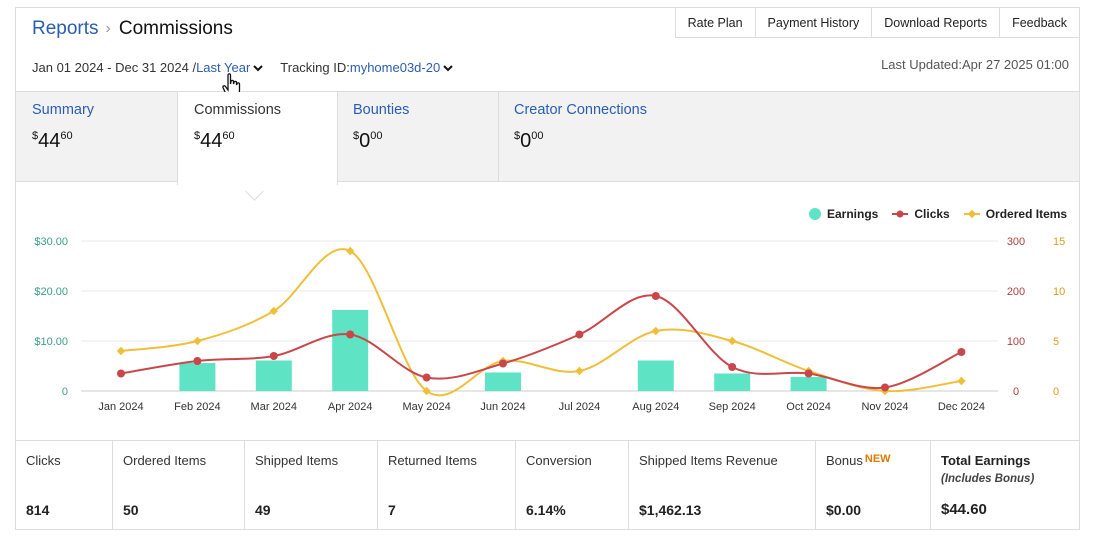 This screenshot has height=538, width=1100. What do you see at coordinates (350, 407) in the screenshot?
I see `x-tick-label: Apr 2024` at bounding box center [350, 407].